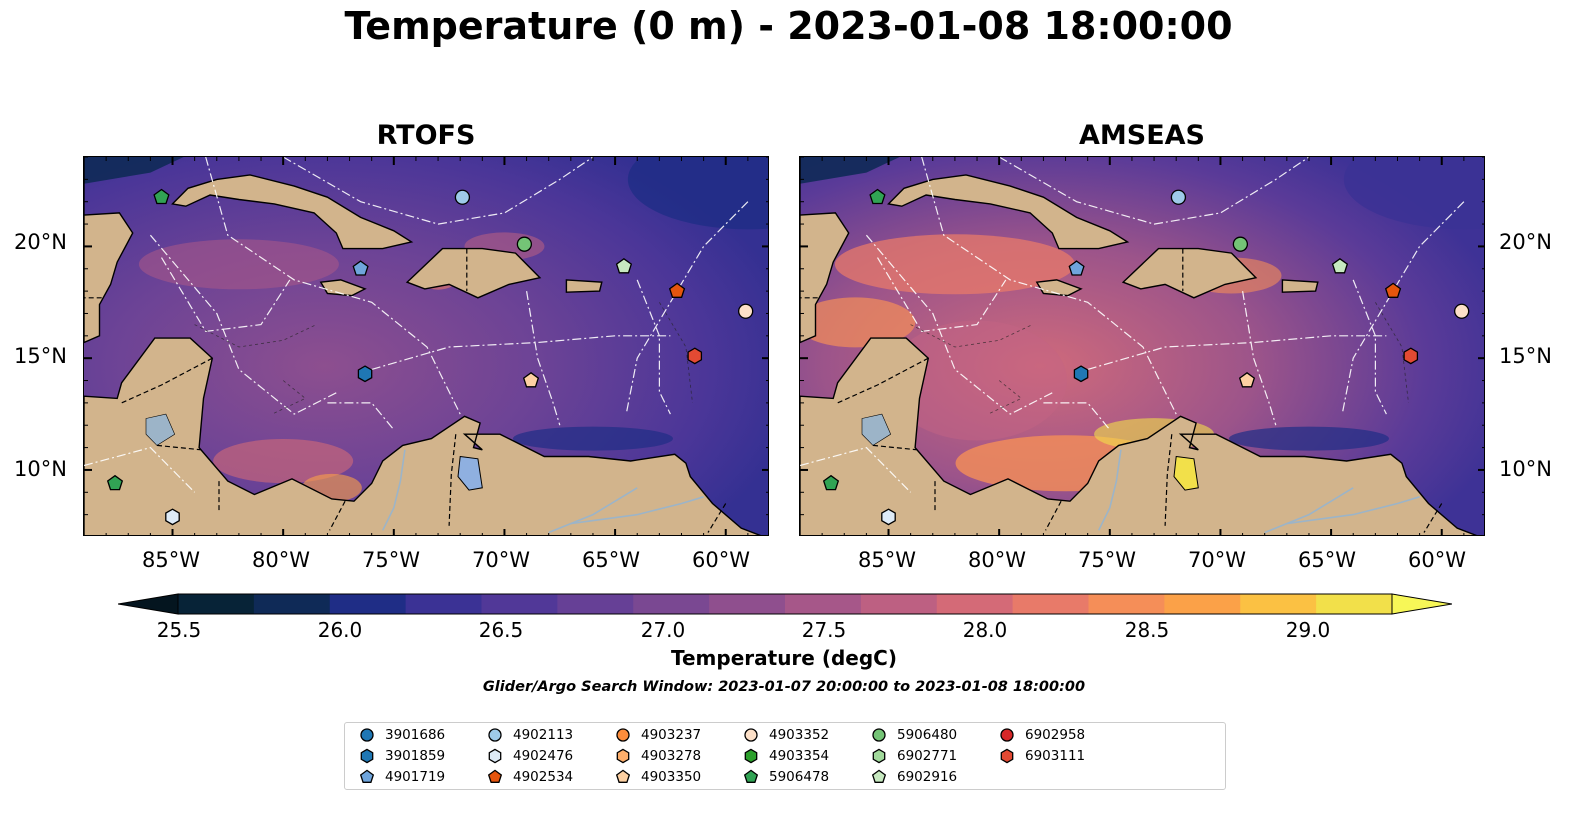  I want to click on lon-label-70w: 70°W, so click(501, 560).